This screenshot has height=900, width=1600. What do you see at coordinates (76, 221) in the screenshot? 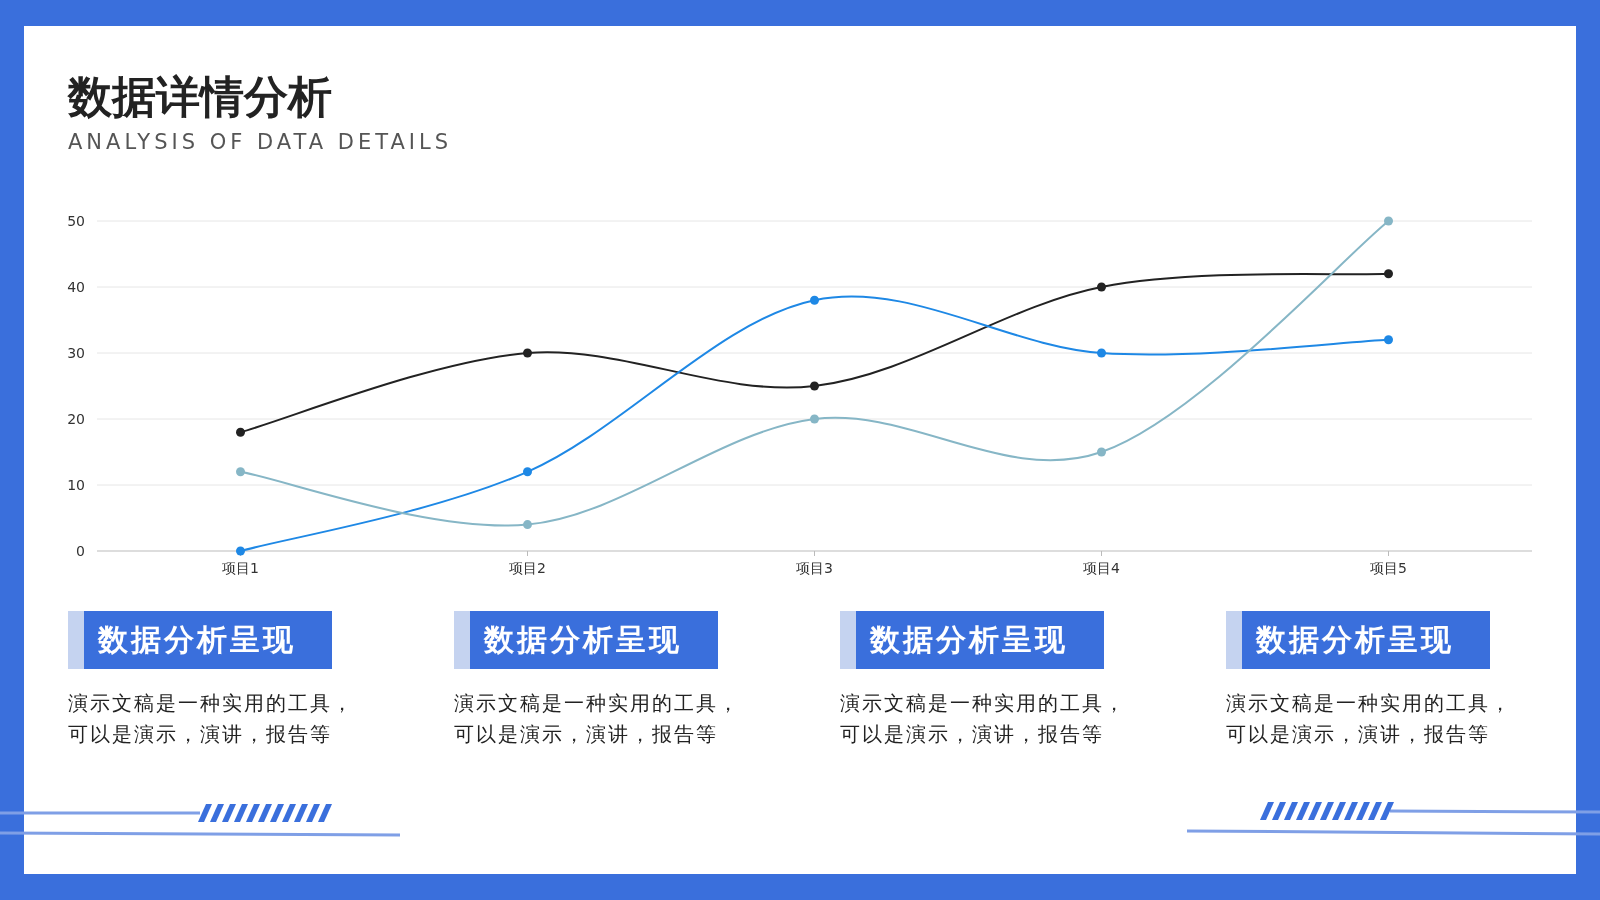
I see `y-tick-label: 50` at bounding box center [76, 221].